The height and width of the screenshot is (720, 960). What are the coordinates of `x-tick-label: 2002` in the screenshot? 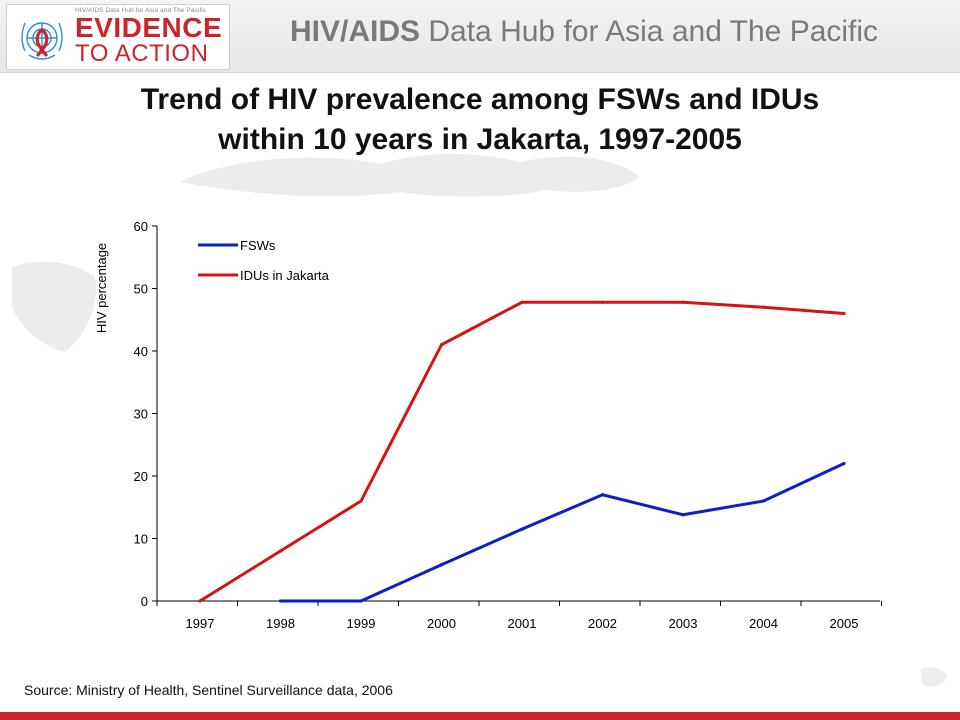 It's located at (602, 623).